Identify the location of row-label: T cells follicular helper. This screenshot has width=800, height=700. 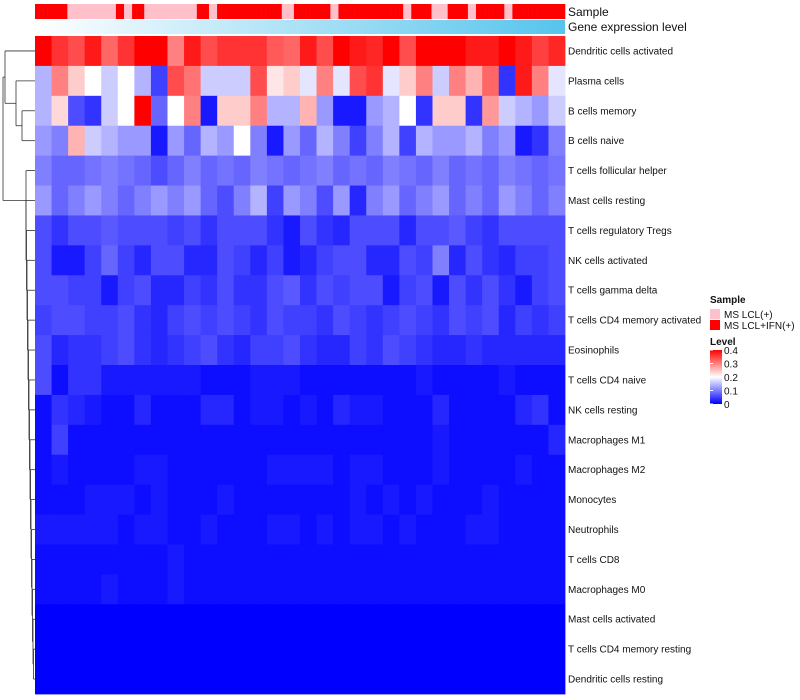
(617, 171).